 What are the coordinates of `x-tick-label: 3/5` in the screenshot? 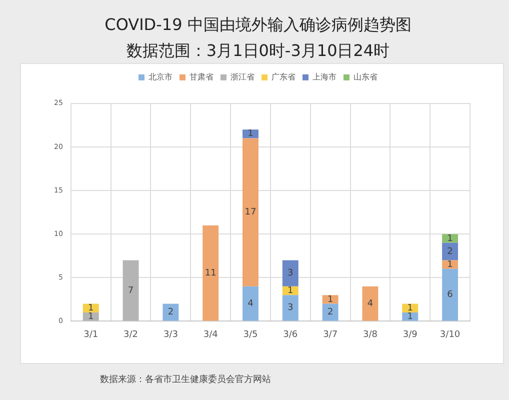 It's located at (250, 335).